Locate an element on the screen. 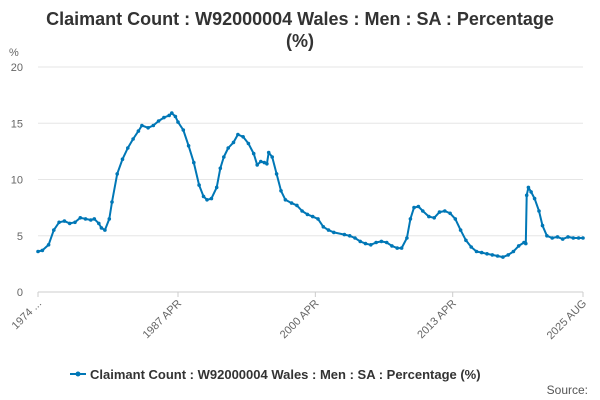 The height and width of the screenshot is (400, 600). x-axis: 1974 ... 1987 APR 2000 APR 2013 APR 2025 AUG is located at coordinates (299, 316).